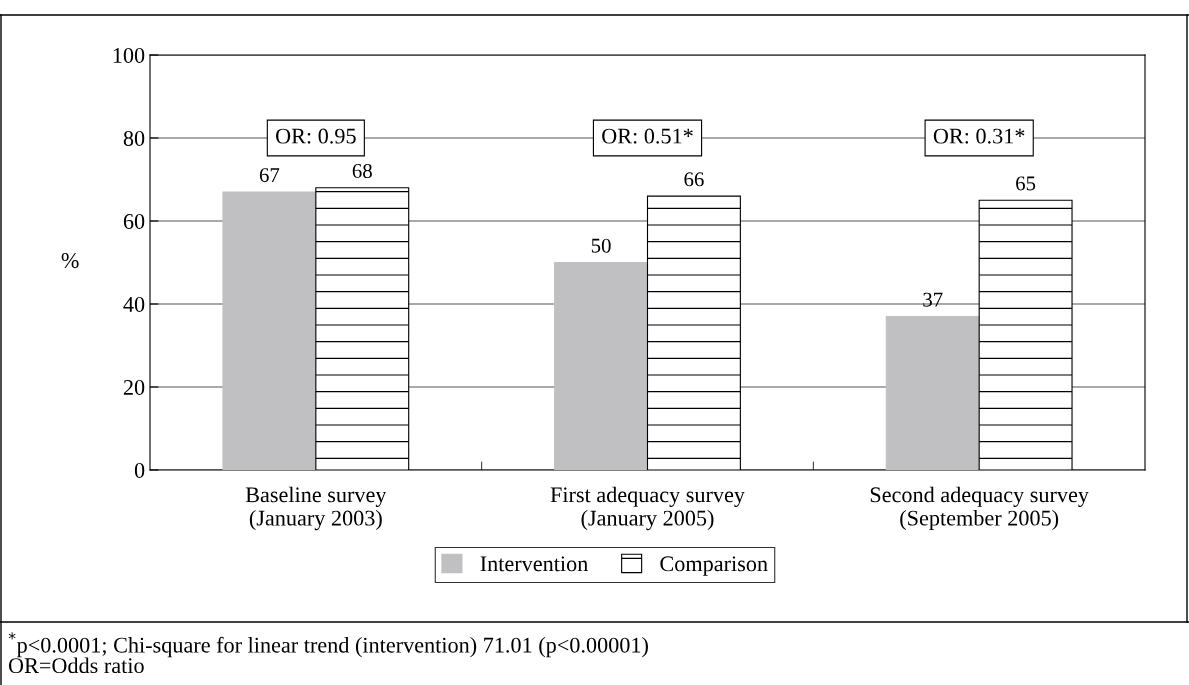 This screenshot has width=1189, height=685. I want to click on y-tick-label: 20, so click(134, 387).